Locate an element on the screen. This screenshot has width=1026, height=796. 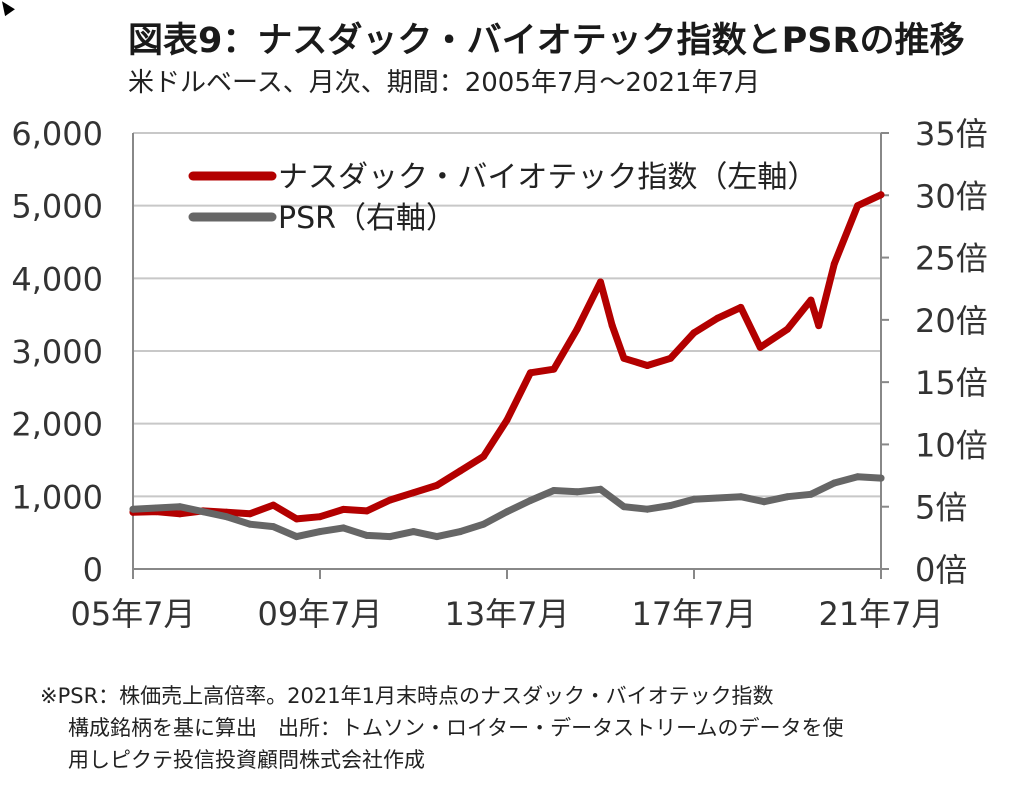
y-right-tick-label: 35倍 is located at coordinates (951, 134).